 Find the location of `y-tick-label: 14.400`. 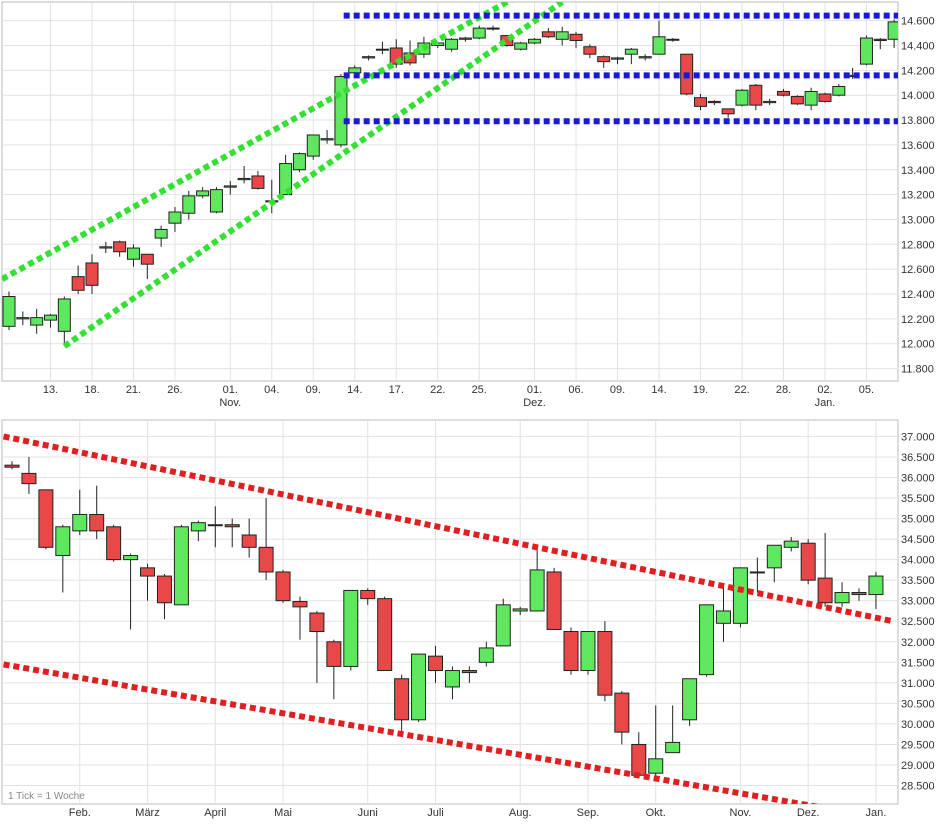

y-tick-label: 14.400 is located at coordinates (918, 46).